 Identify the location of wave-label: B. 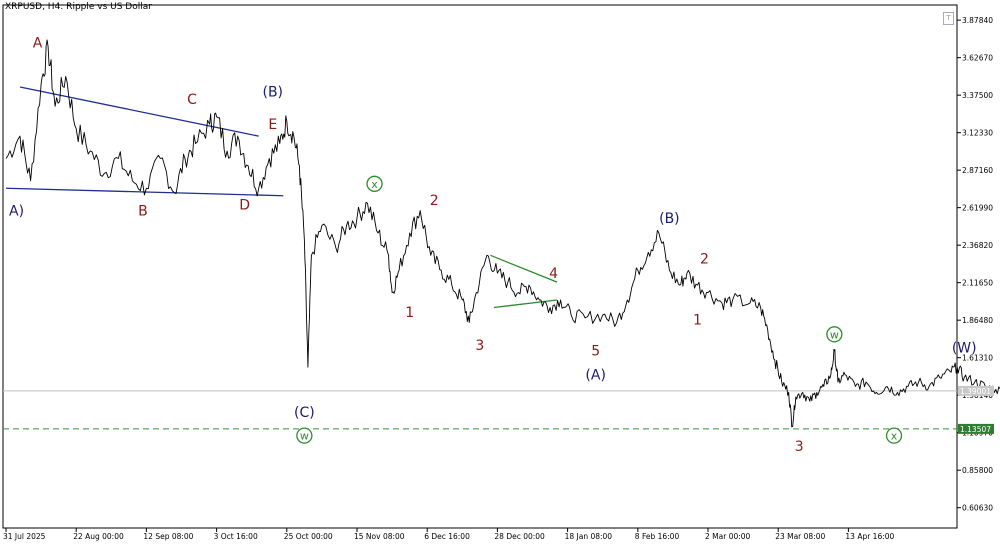
(143, 212).